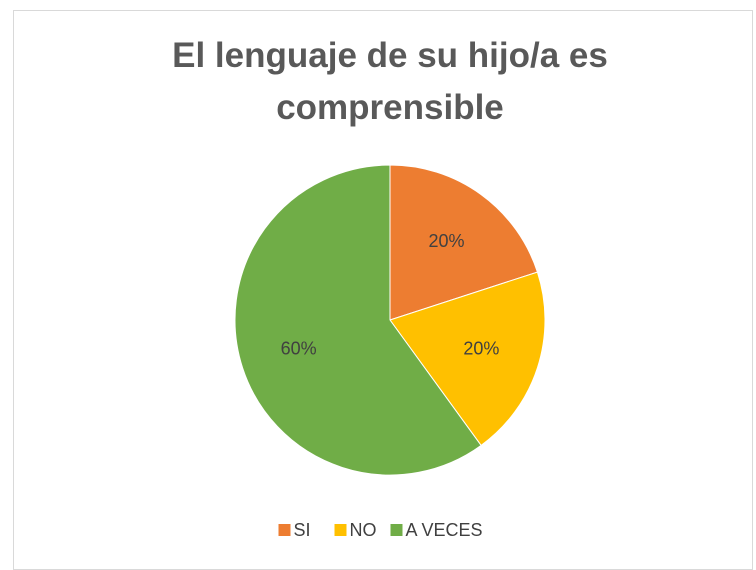 The image size is (756, 570). I want to click on data-label: 60%, so click(299, 348).